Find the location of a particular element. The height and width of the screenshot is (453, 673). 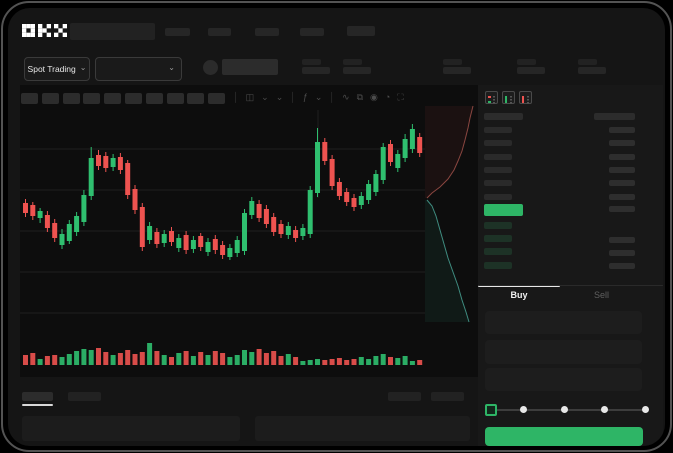

line-tool-icon: ∿ is located at coordinates (346, 97).